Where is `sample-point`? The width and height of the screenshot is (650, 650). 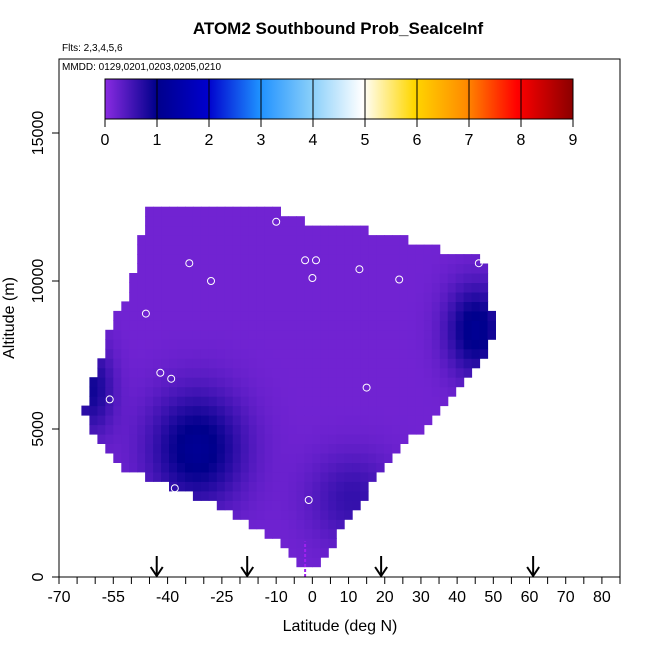 sample-point is located at coordinates (174, 488).